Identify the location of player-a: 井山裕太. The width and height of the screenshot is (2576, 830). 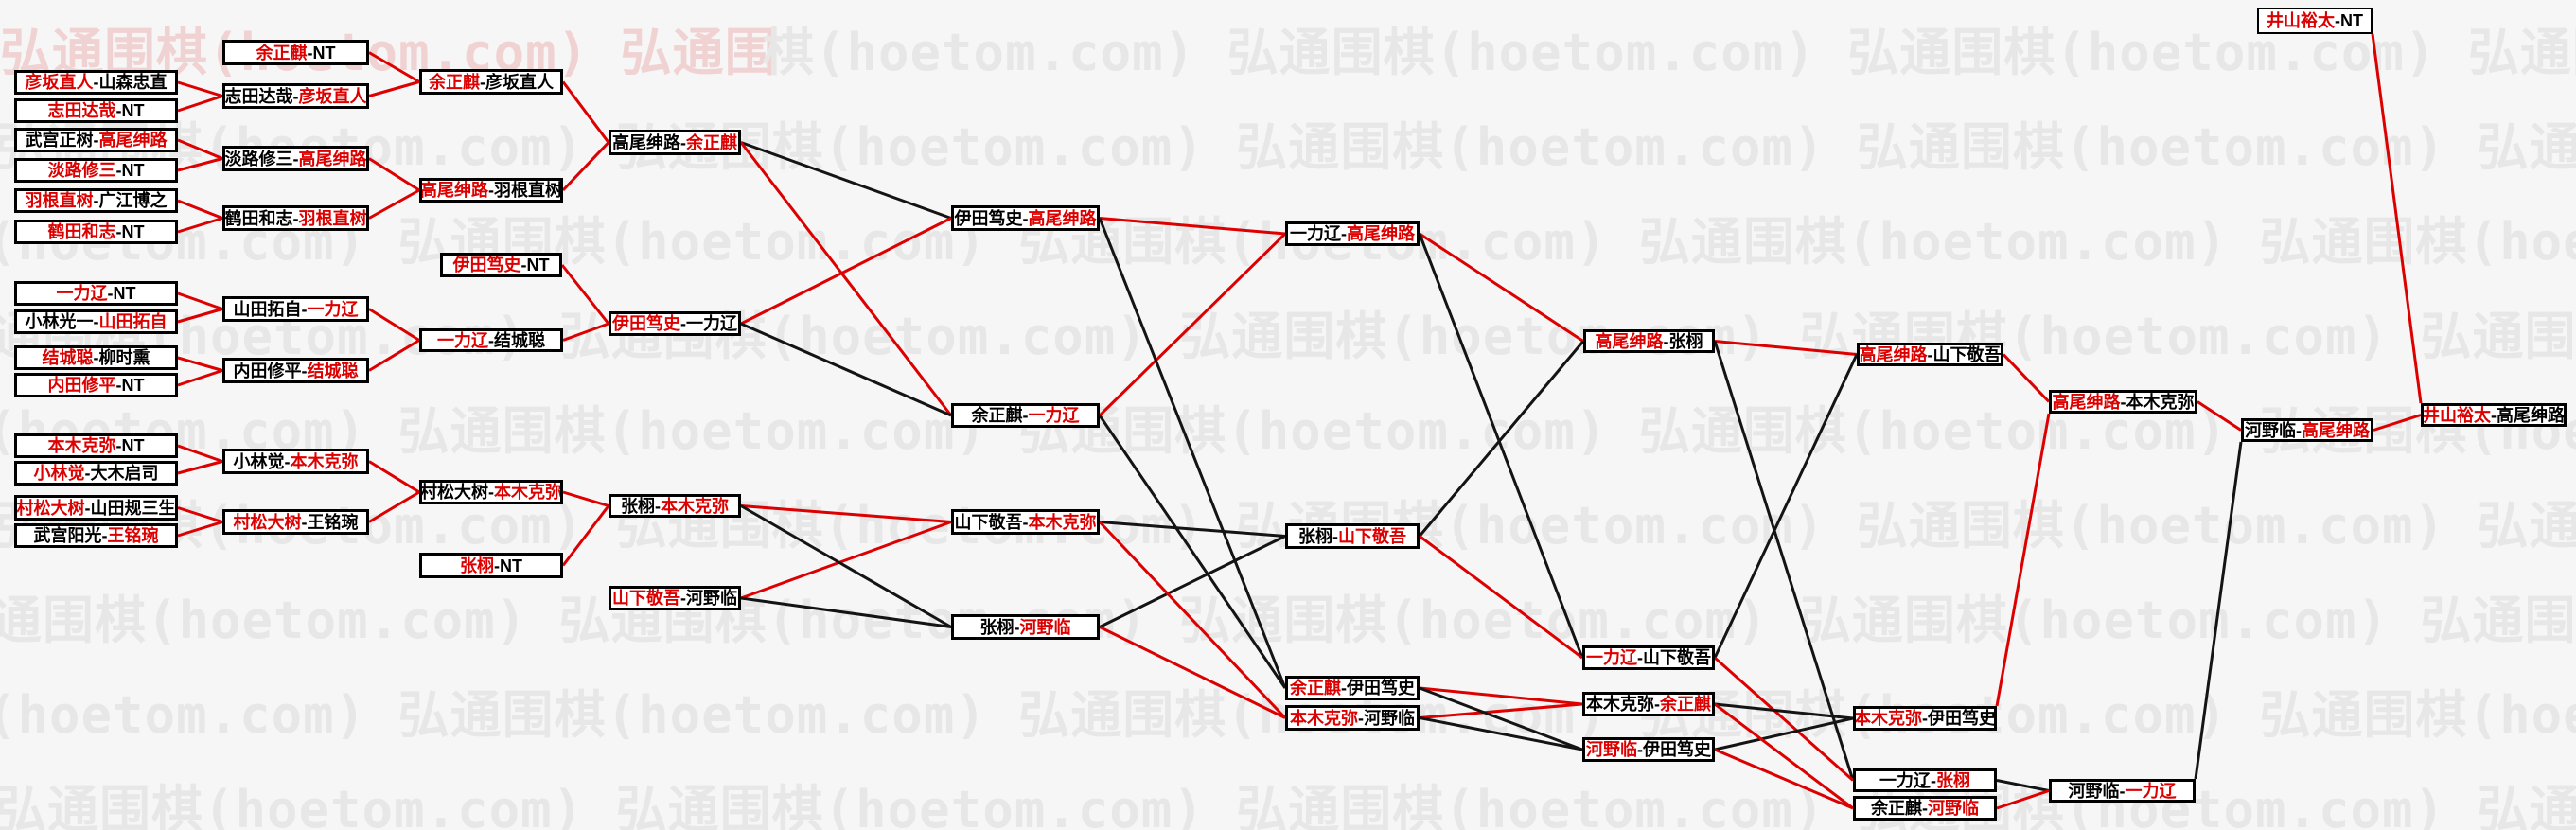
(2457, 415).